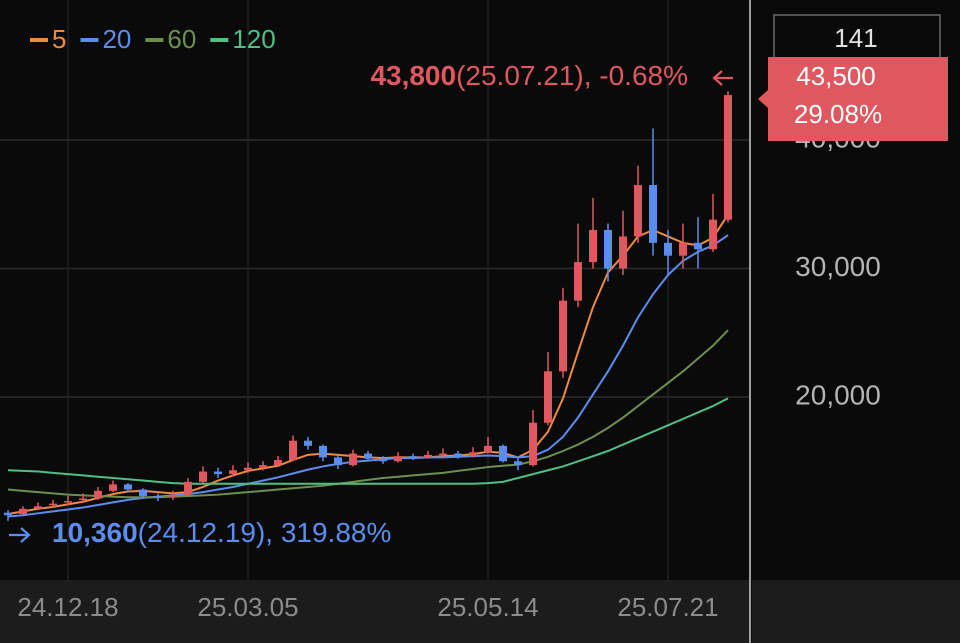 The image size is (960, 643). What do you see at coordinates (375, 611) in the screenshot?
I see `x-axis-band` at bounding box center [375, 611].